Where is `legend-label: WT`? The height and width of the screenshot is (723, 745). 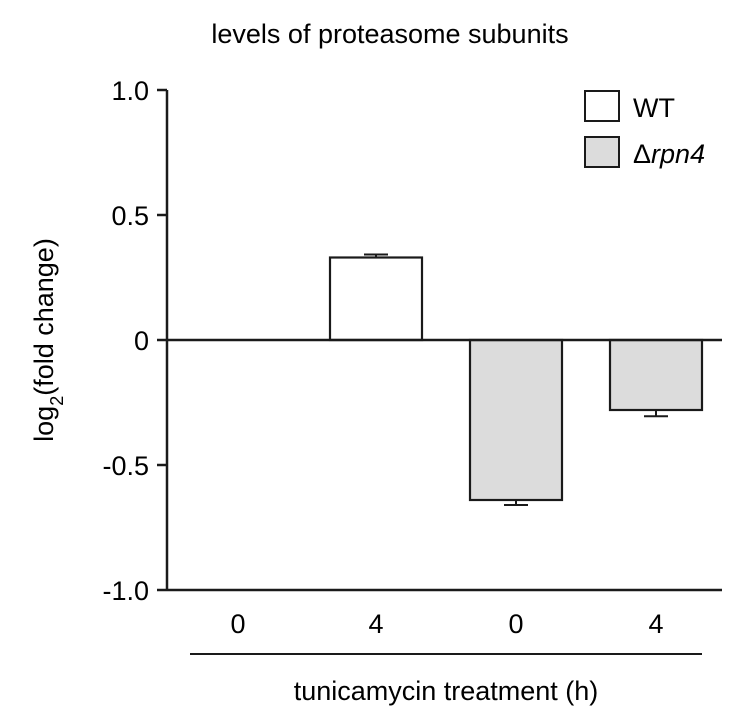 legend-label: WT is located at coordinates (654, 108).